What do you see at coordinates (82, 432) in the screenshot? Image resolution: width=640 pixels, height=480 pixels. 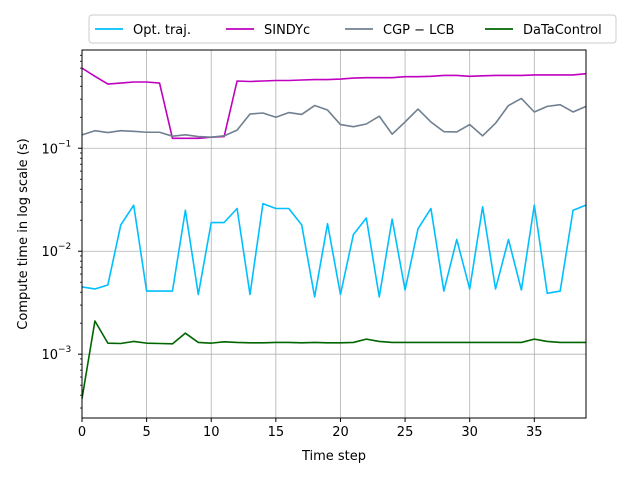 I see `x-tick-label: 0` at bounding box center [82, 432].